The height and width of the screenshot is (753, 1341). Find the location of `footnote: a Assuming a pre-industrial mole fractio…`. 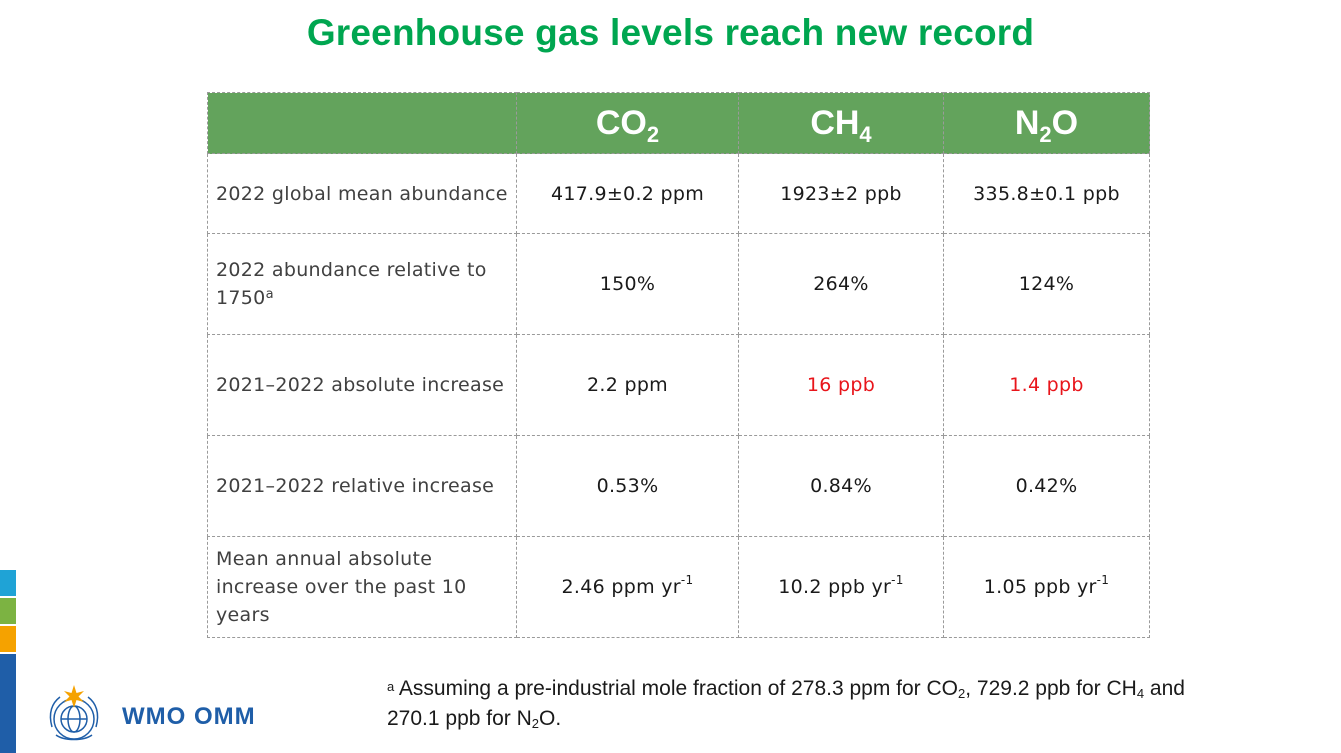

footnote: a Assuming a pre-industrial mole fractio… is located at coordinates (786, 704).